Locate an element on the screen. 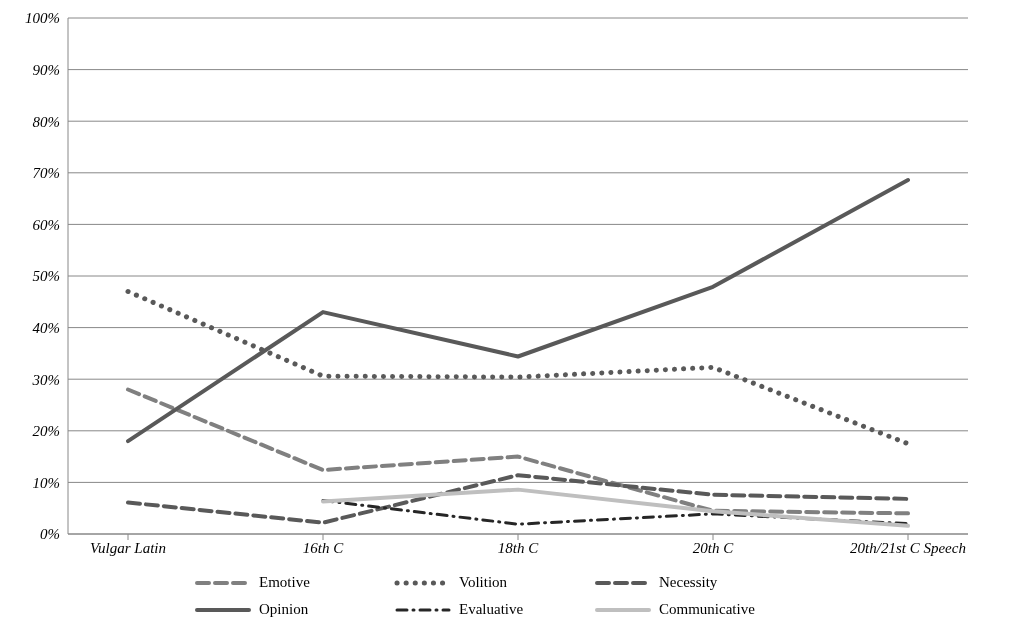  legend-label: Communicative is located at coordinates (707, 609).